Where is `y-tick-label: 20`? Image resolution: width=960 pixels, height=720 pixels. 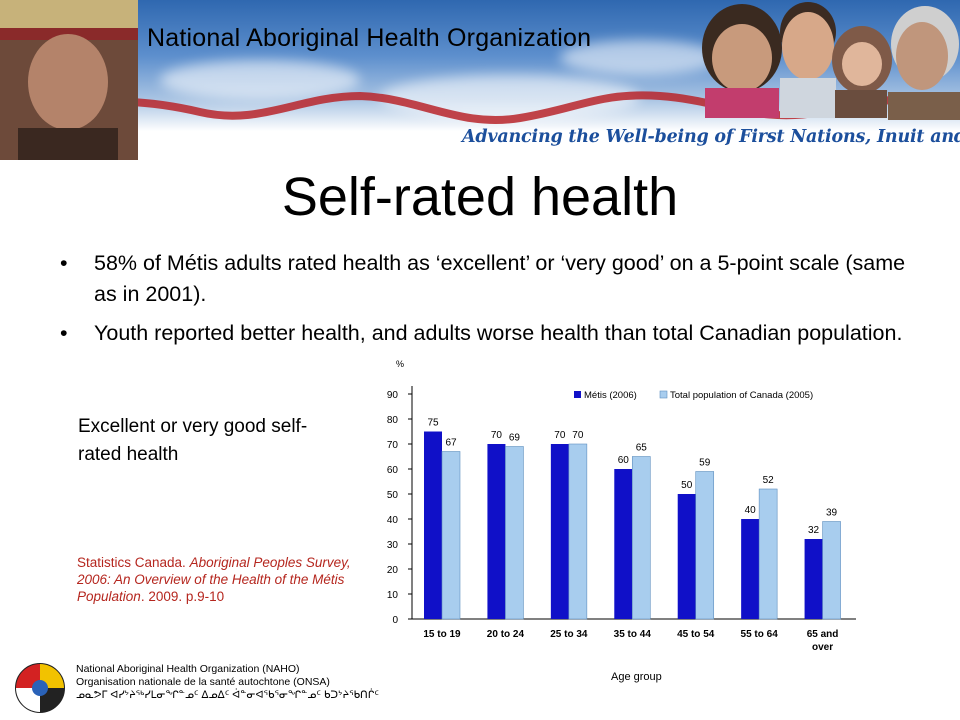
y-tick-label: 20 is located at coordinates (393, 570).